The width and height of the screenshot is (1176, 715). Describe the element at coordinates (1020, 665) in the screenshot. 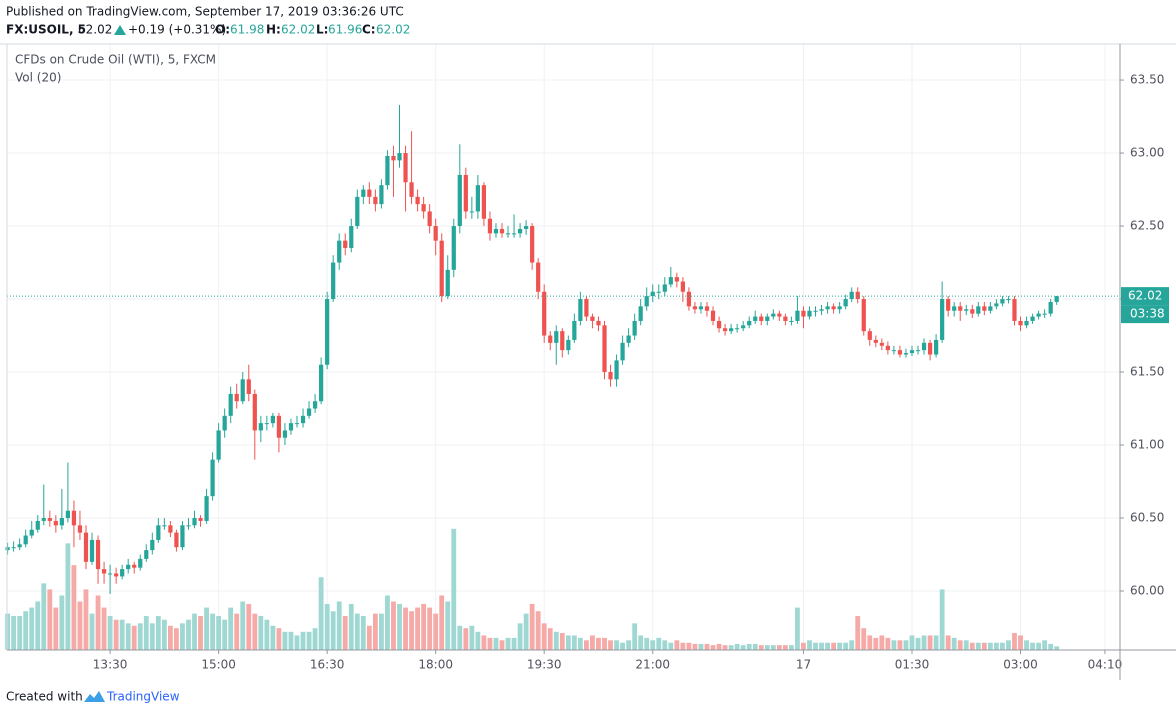

I see `x-tick-label: 03:00` at that location.